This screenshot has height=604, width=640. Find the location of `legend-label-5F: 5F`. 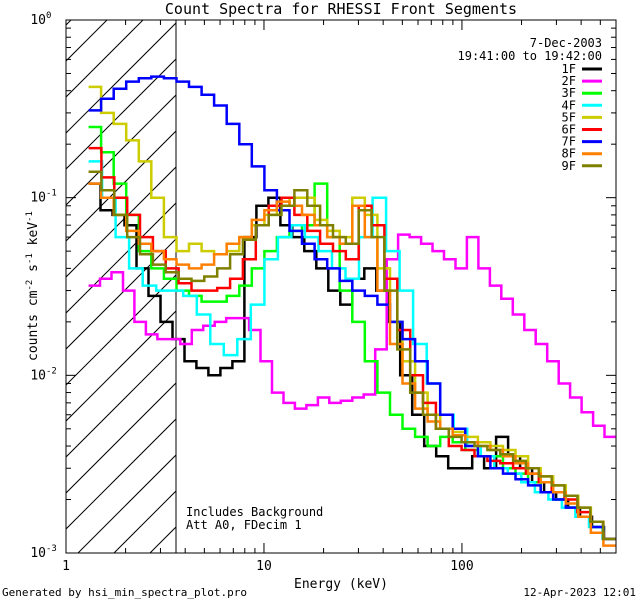

legend-label-5F: 5F is located at coordinates (569, 117).